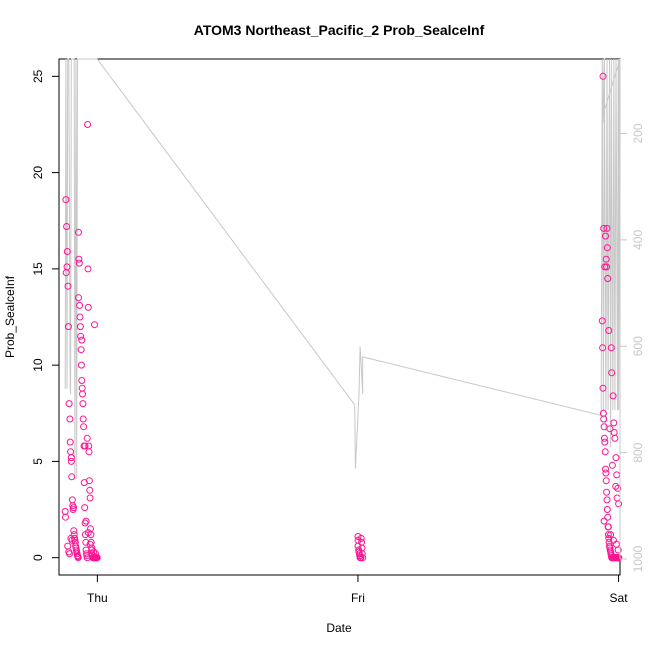 Image resolution: width=650 pixels, height=650 pixels. Describe the element at coordinates (38, 557) in the screenshot. I see `y-tick-label: 0` at that location.